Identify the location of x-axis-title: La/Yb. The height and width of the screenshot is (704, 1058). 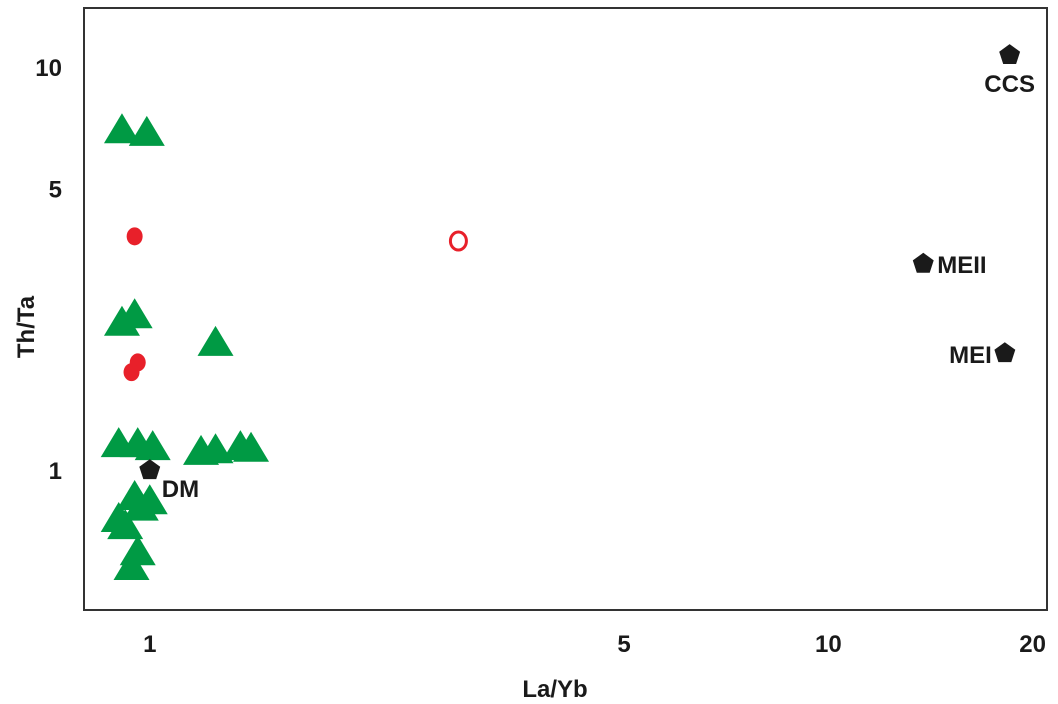
(554, 689).